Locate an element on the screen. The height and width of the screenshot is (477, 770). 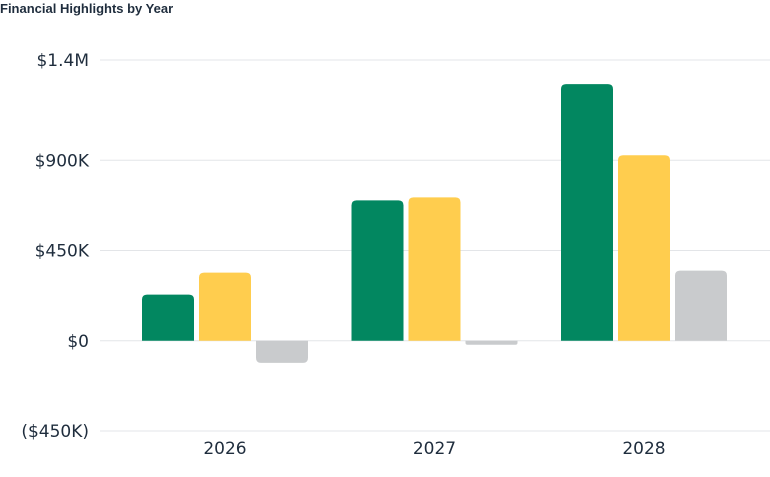
y-tick-label: $0 is located at coordinates (78, 342).